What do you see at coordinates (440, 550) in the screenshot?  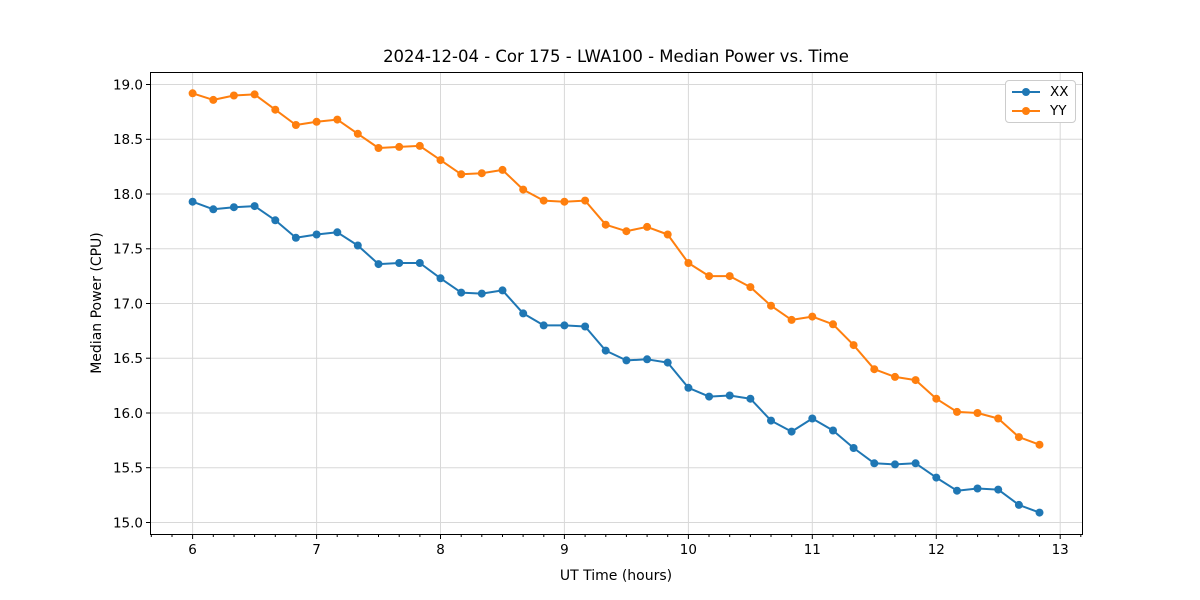 I see `x-tick-label: 8` at bounding box center [440, 550].